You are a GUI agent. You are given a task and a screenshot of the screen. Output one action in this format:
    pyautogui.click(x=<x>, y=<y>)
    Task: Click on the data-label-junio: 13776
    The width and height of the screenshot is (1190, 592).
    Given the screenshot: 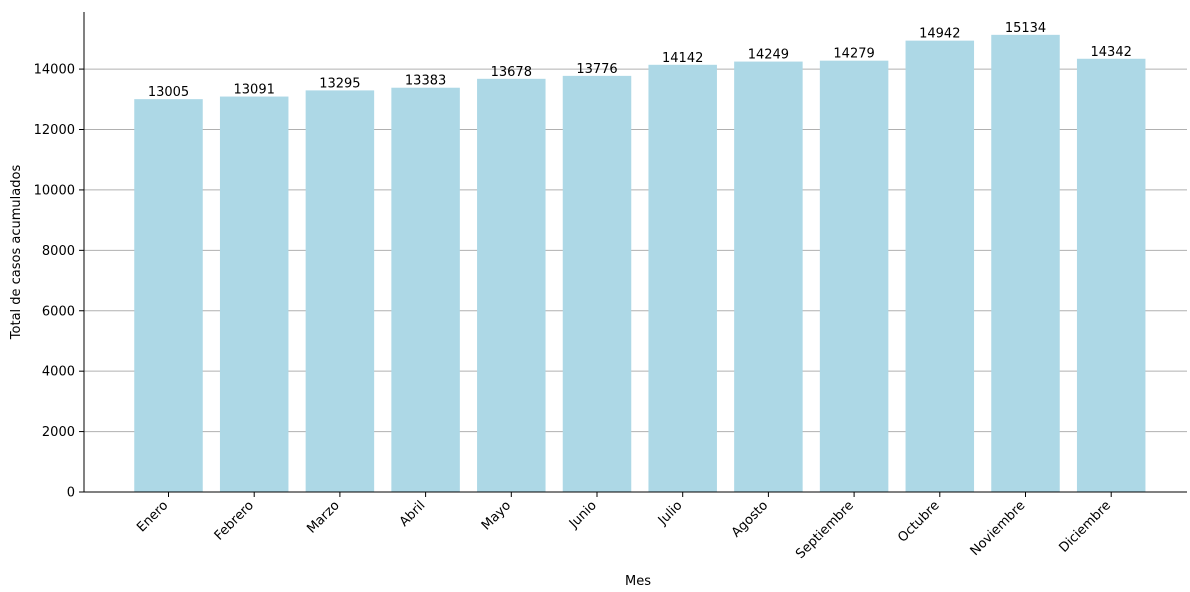 What is the action you would take?
    pyautogui.click(x=596, y=69)
    